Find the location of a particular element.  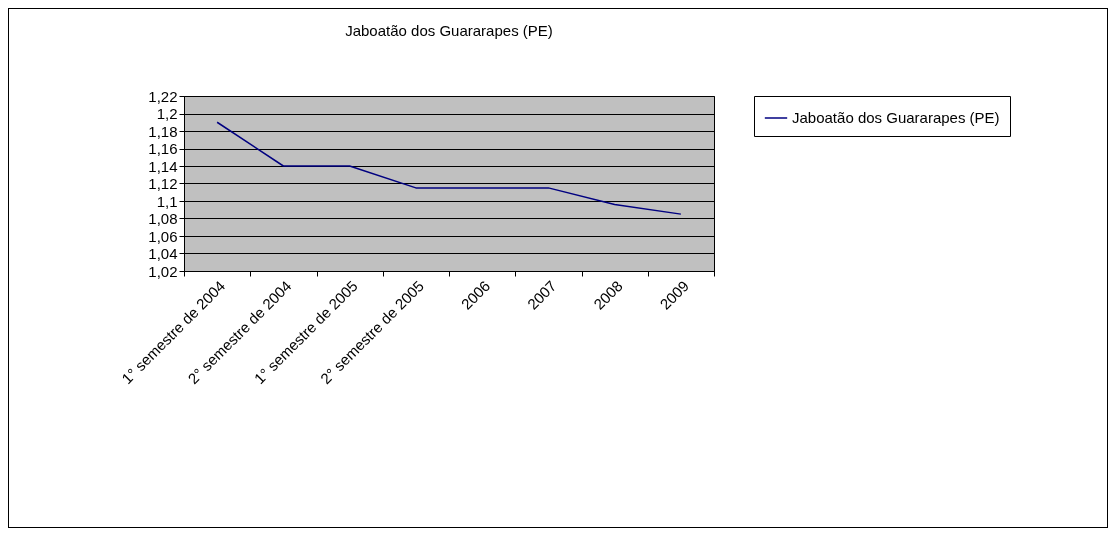

y-tick-label: 1,12 is located at coordinates (163, 183).